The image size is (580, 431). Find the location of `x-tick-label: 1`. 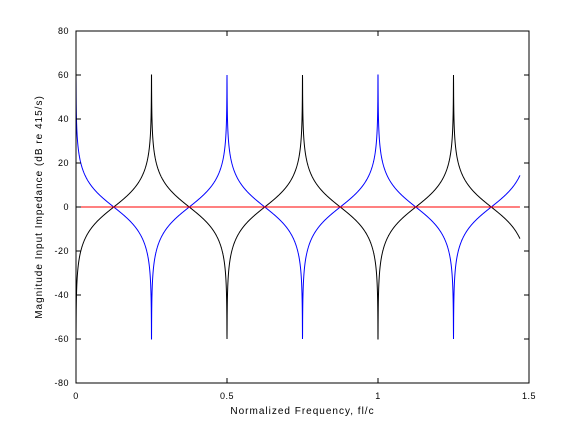

x-tick-label: 1 is located at coordinates (378, 396).